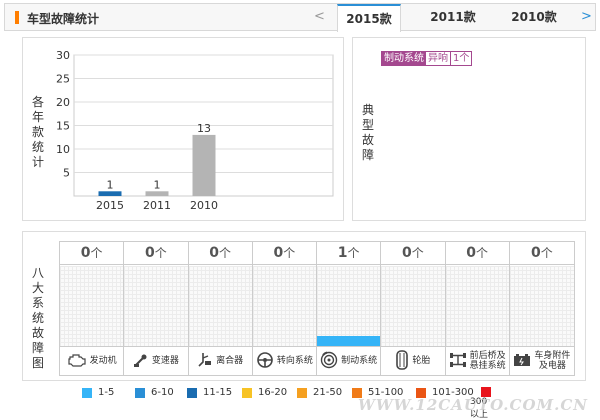 This screenshot has height=420, width=600. I want to click on yearly-stats-label: 各年款统计, so click(37, 132).